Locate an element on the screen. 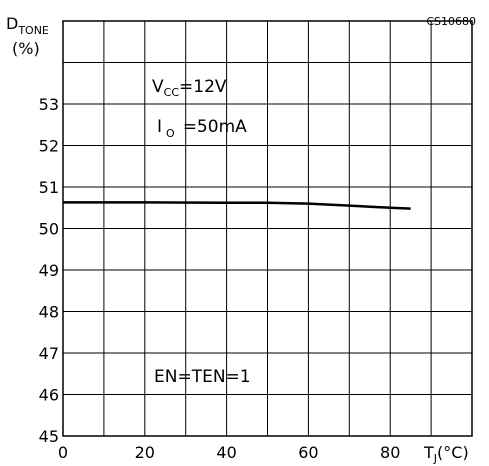 This screenshot has width=489, height=466. en-annotation: EN=TEN=1 is located at coordinates (202, 377).